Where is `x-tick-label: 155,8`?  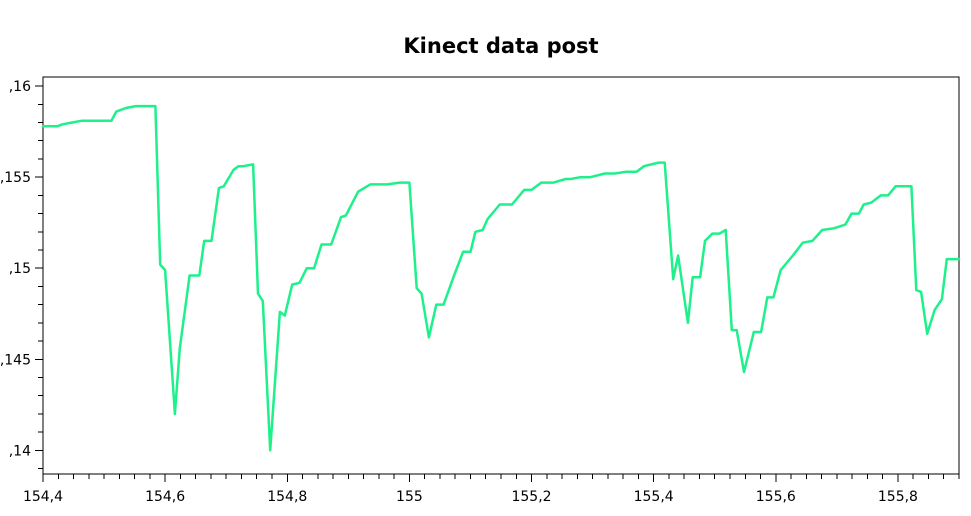 x-tick-label: 155,8 is located at coordinates (898, 497).